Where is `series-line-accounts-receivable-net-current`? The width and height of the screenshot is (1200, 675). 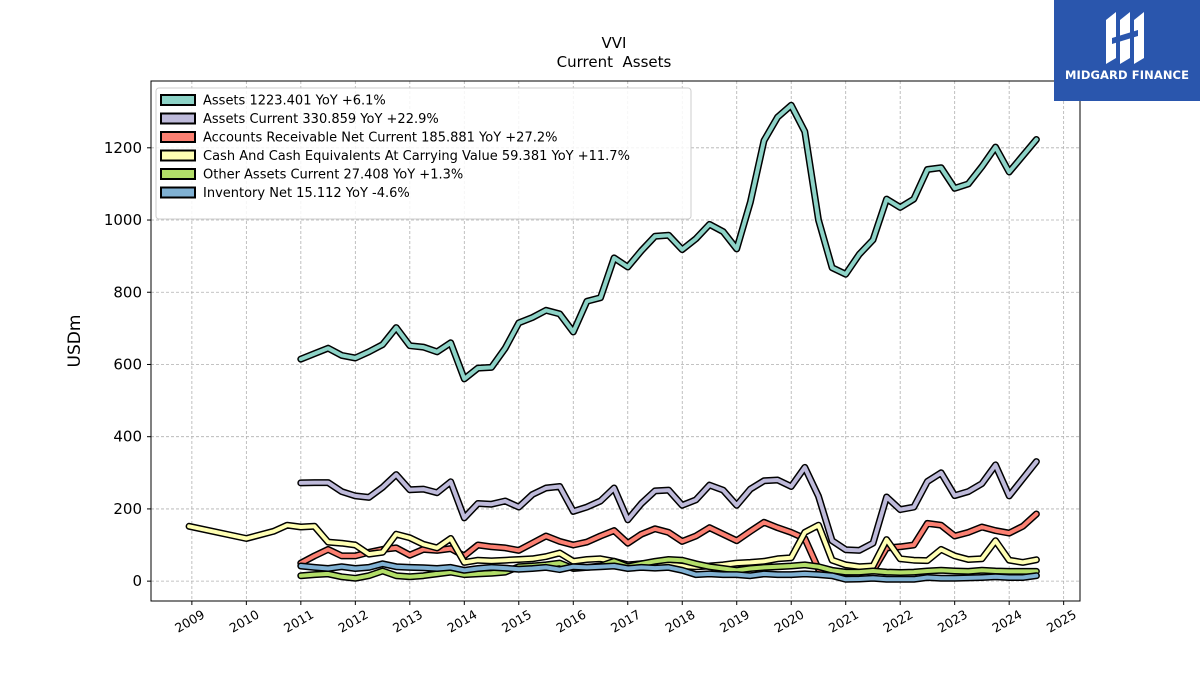 series-line-accounts-receivable-net-current is located at coordinates (668, 543).